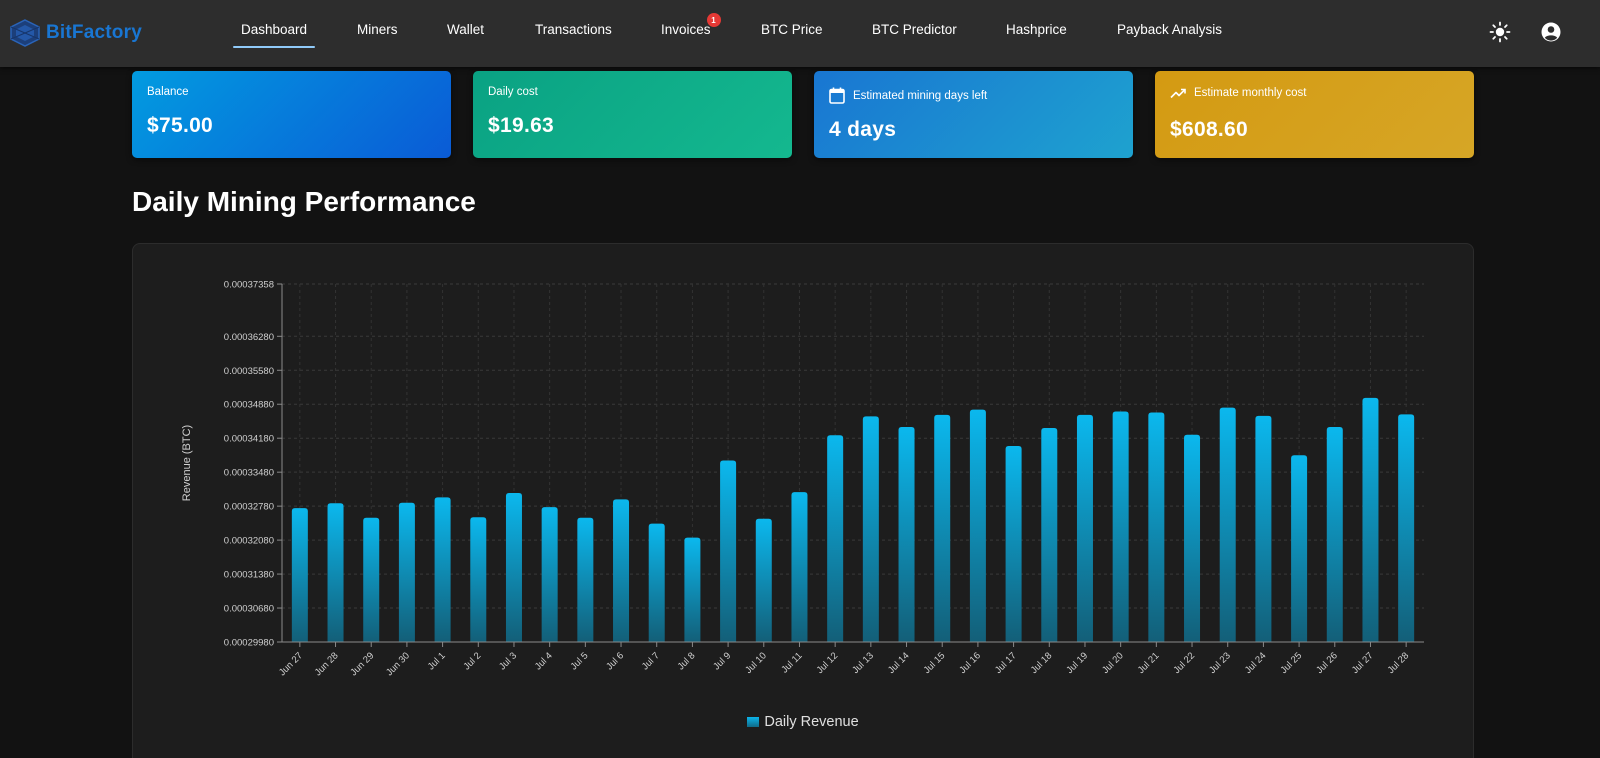 The width and height of the screenshot is (1600, 758). Describe the element at coordinates (914, 29) in the screenshot. I see `nav-btc-predictor: BTC Predictor` at that location.